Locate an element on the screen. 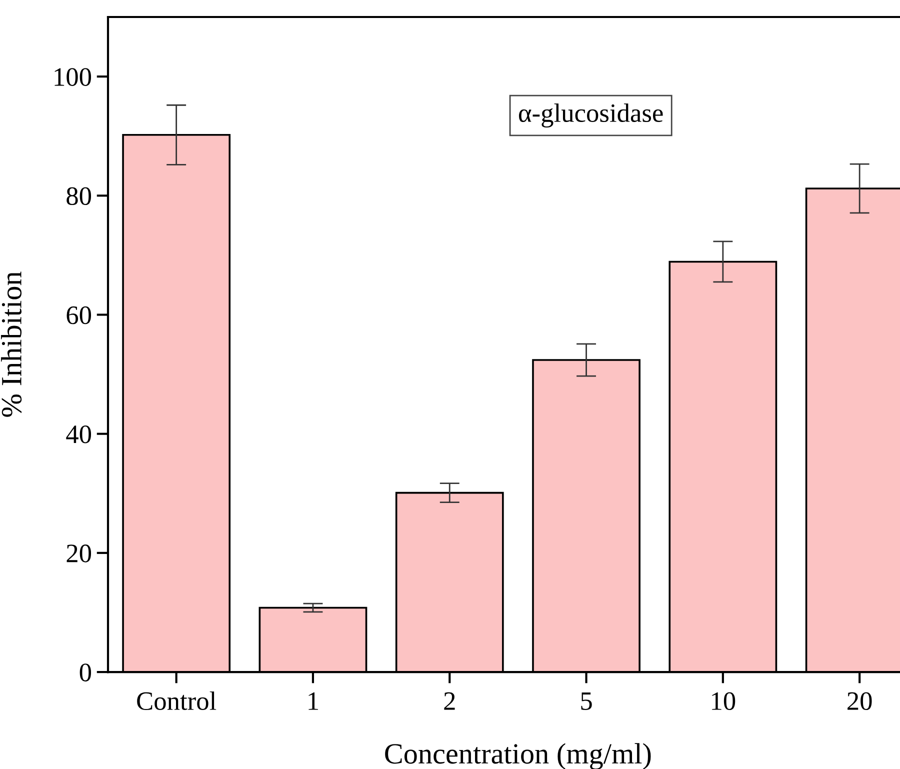 The height and width of the screenshot is (769, 900). x-tick-label: 20 is located at coordinates (860, 701).